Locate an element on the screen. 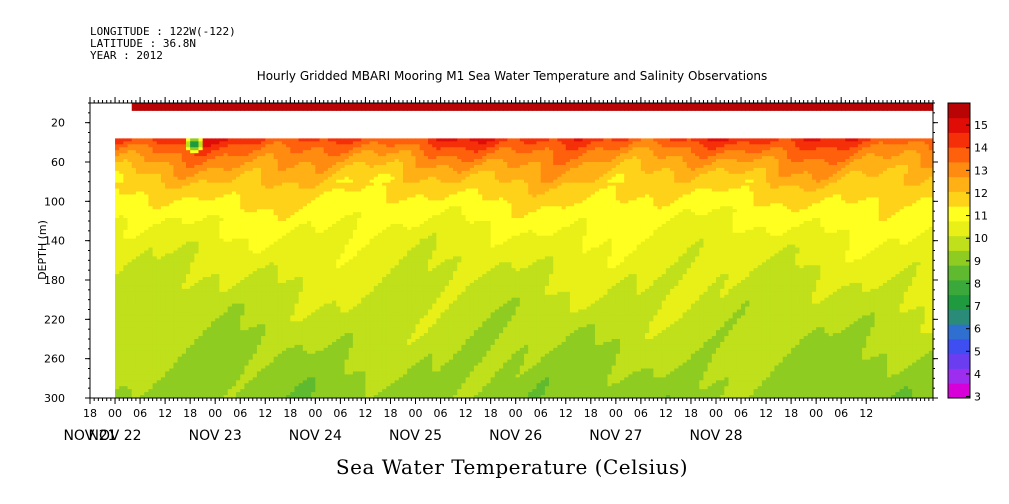  year-label: YEAR : 2012 is located at coordinates (126, 55).